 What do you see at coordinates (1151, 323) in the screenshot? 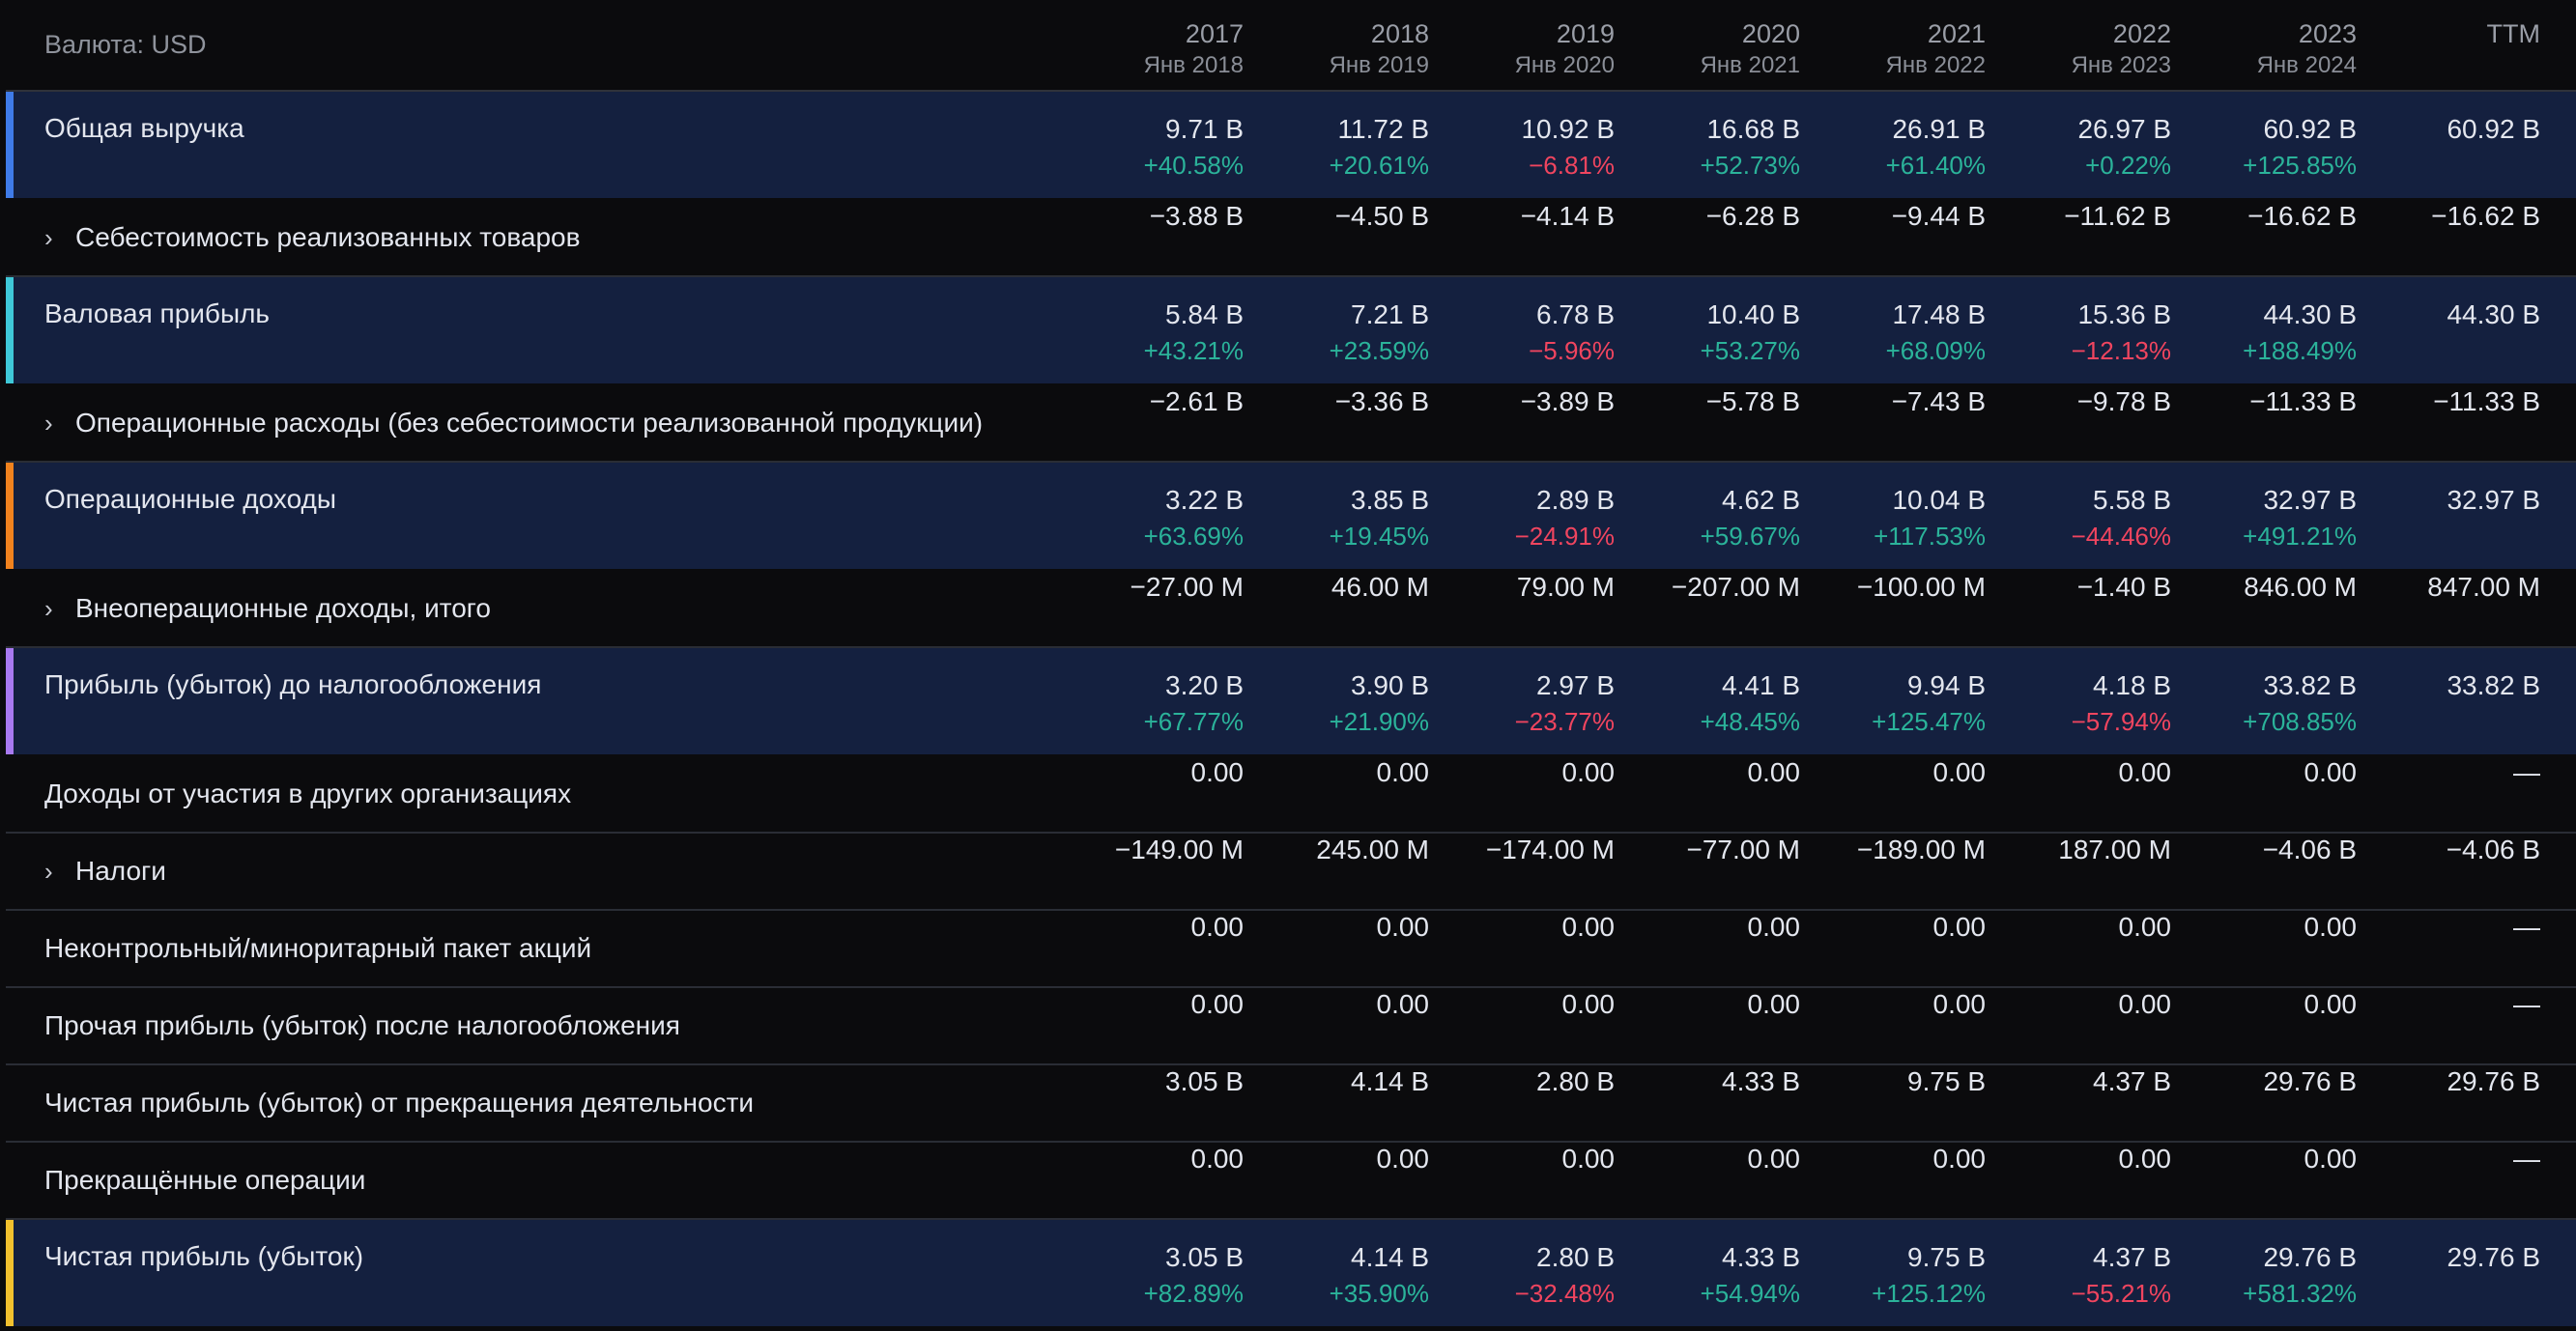
I see `value-cell: 5.84 B +43.21%` at bounding box center [1151, 323].